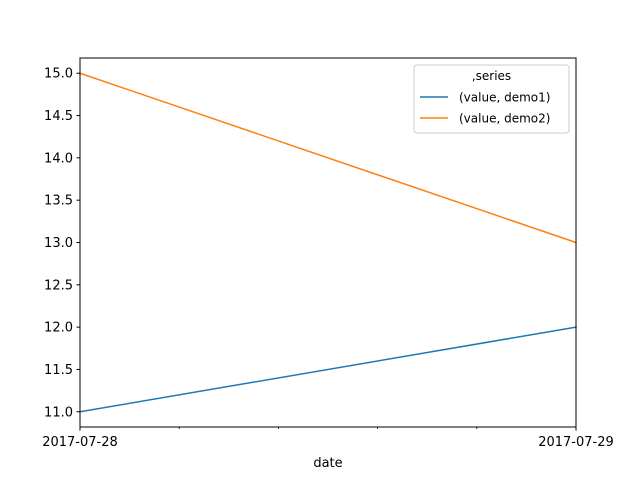 Image resolution: width=640 pixels, height=480 pixels. What do you see at coordinates (58, 116) in the screenshot?
I see `y-tick-label: 14.5` at bounding box center [58, 116].